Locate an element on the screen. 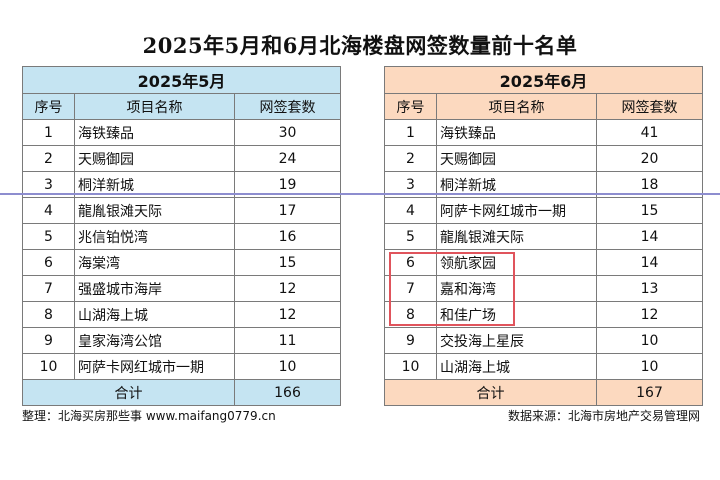 Image resolution: width=720 pixels, height=480 pixels. rank-cell: 7 is located at coordinates (48, 288).